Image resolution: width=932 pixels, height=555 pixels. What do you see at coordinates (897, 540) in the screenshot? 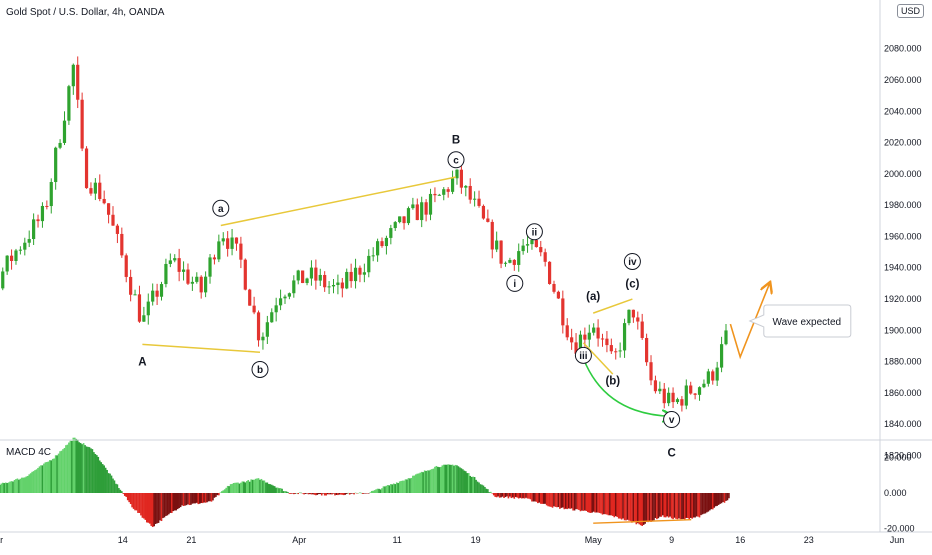
I see `time-tick-label: Jun` at bounding box center [897, 540].